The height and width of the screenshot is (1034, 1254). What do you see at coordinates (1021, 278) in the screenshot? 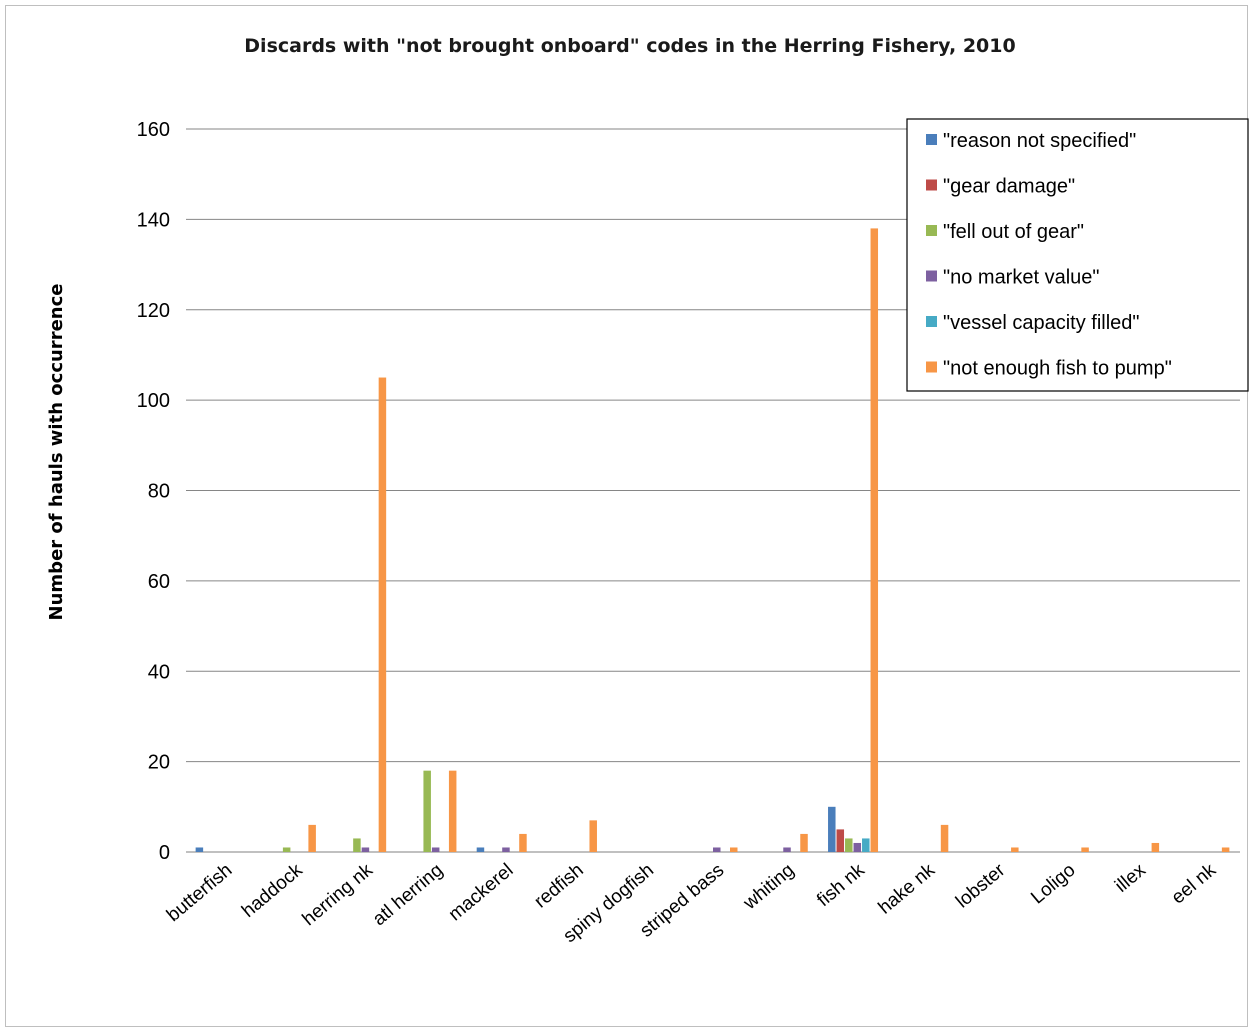
I see `legend-entry: "no market value"` at bounding box center [1021, 278].